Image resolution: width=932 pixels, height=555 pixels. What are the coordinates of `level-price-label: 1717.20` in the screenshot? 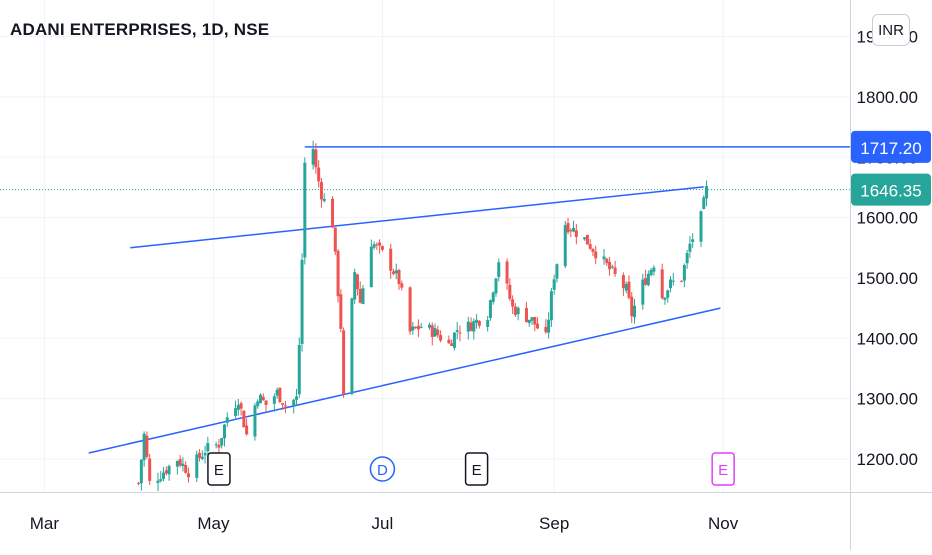 It's located at (891, 146).